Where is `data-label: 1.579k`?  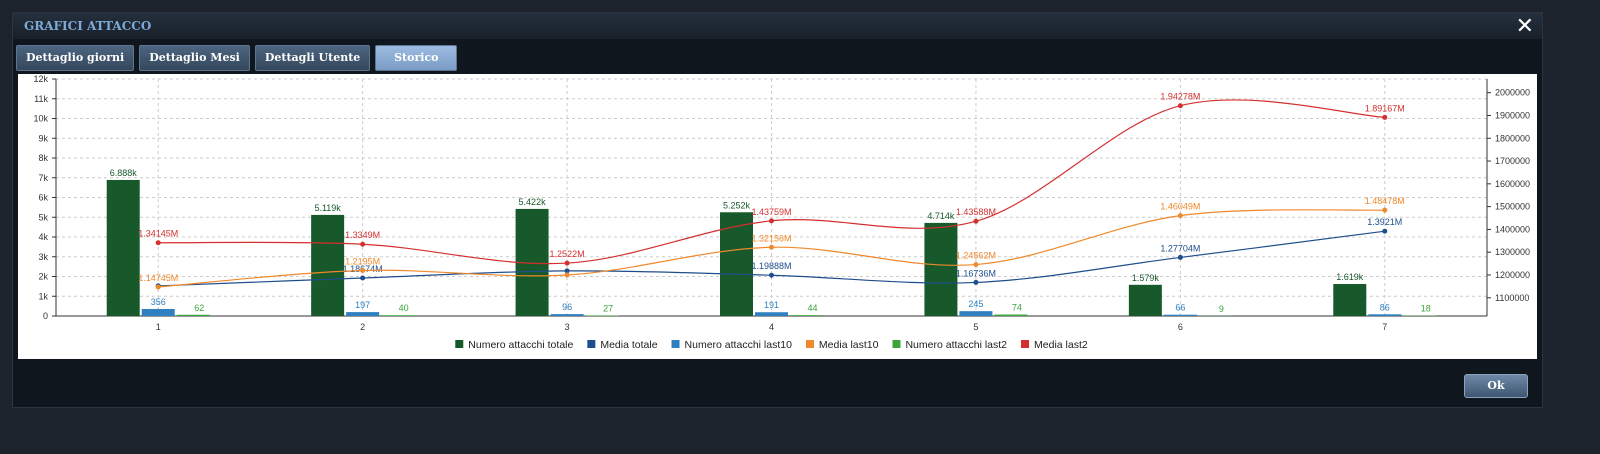
data-label: 1.579k is located at coordinates (1146, 278).